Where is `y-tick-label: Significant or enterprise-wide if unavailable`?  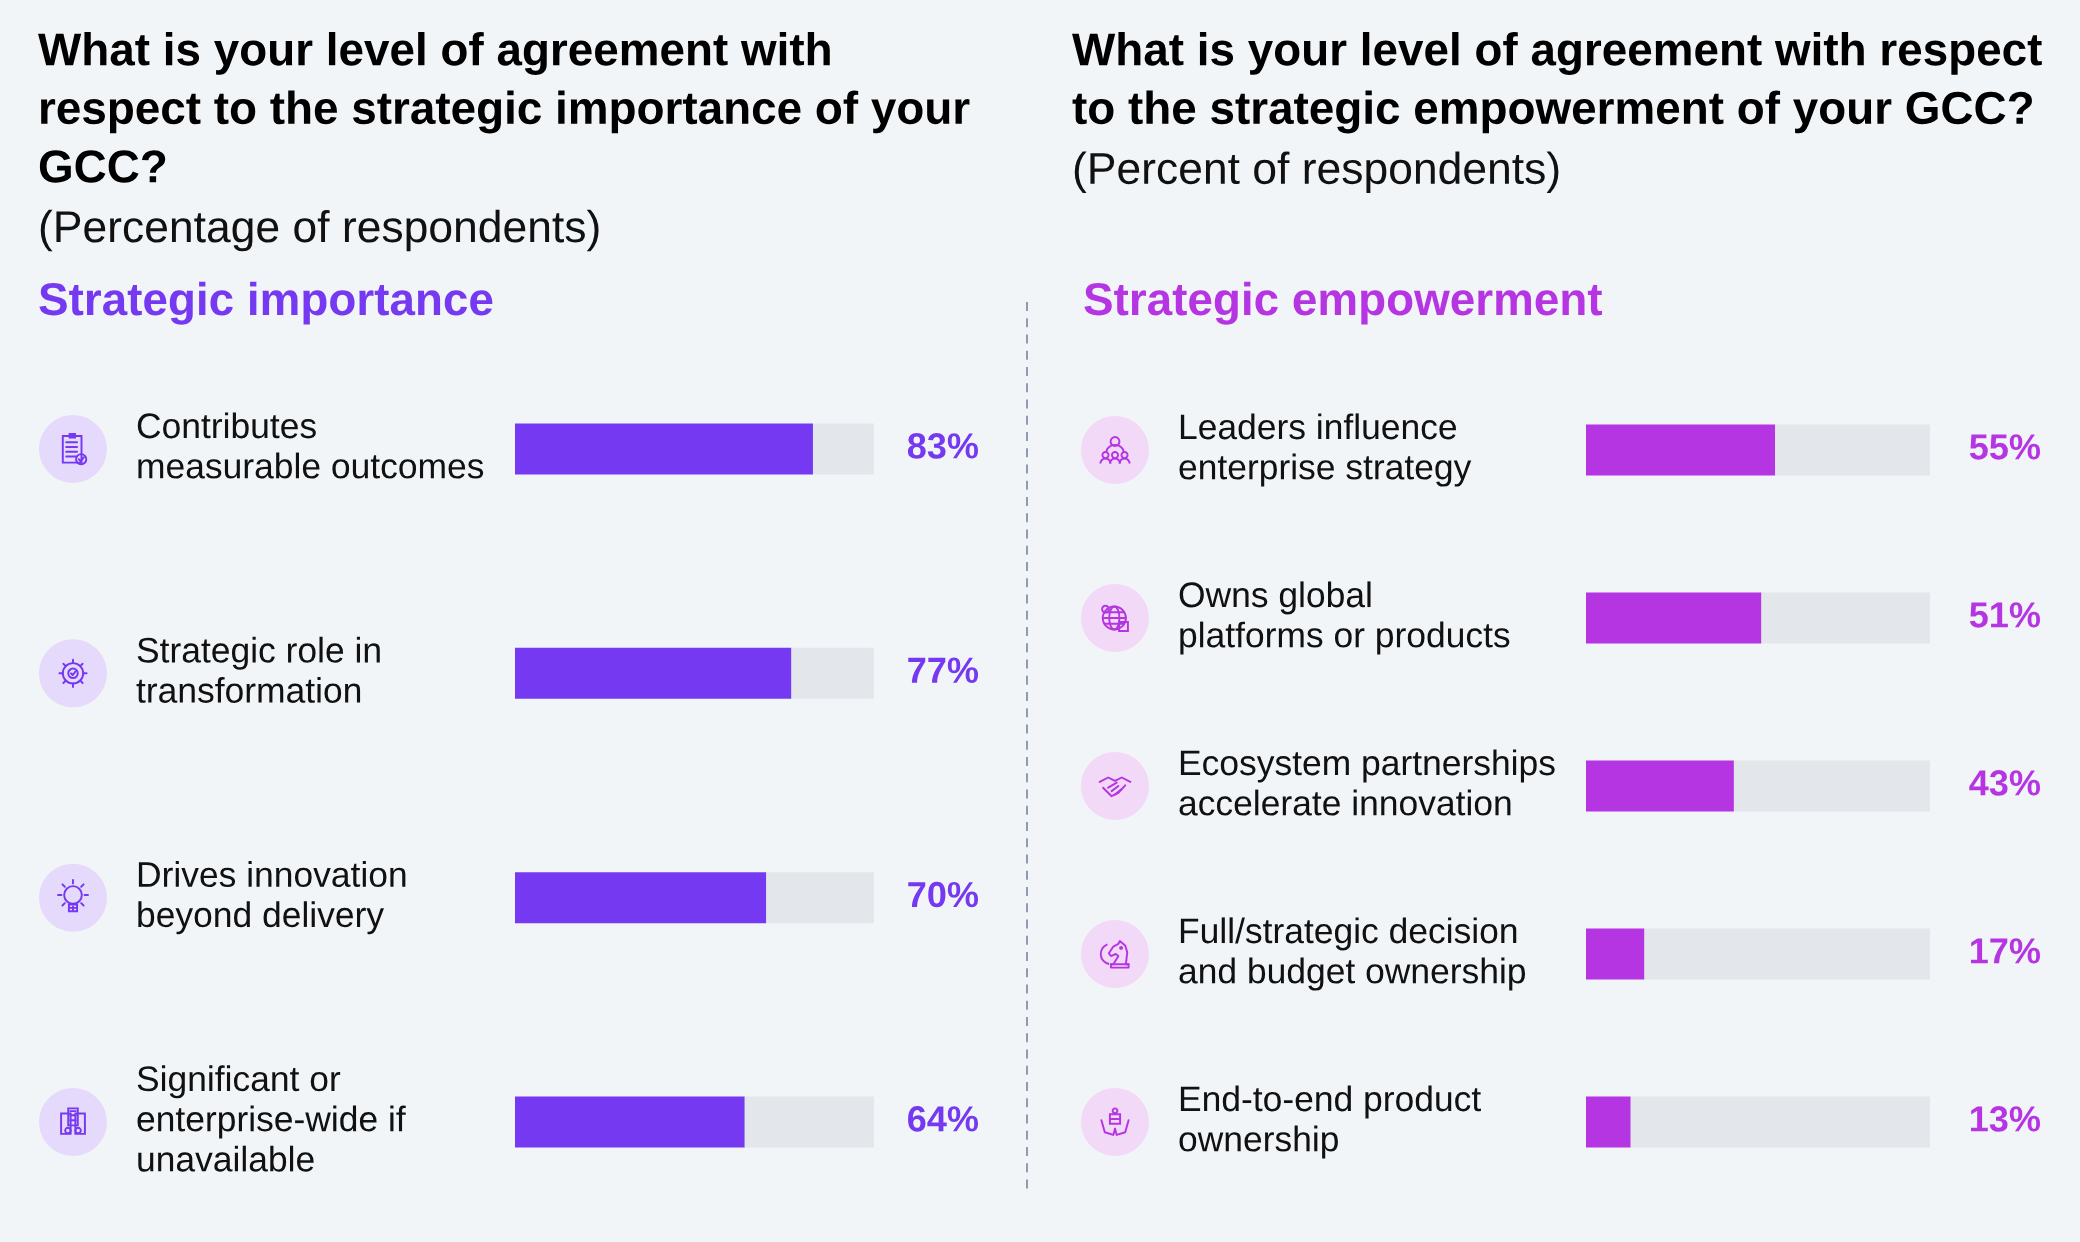 y-tick-label: Significant or enterprise-wide if unavailable is located at coordinates (271, 1118).